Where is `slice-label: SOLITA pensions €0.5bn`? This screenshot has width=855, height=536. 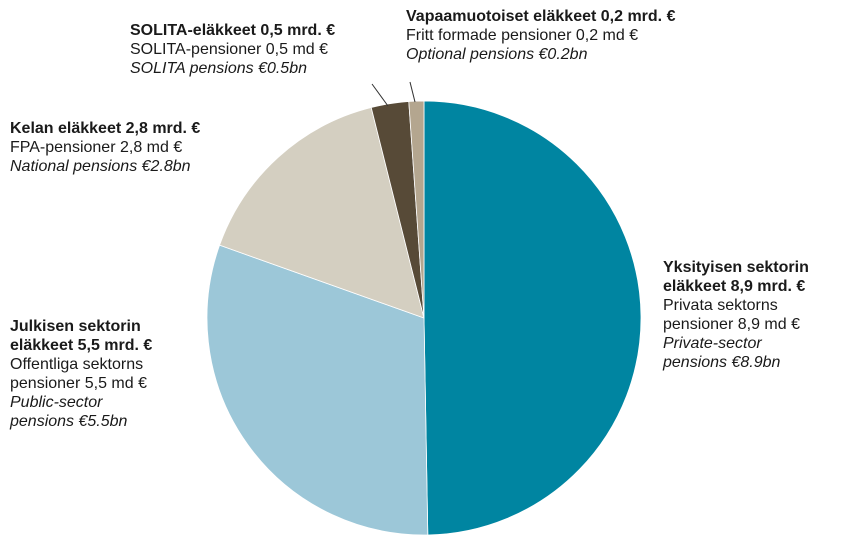
slice-label: SOLITA pensions €0.5bn is located at coordinates (218, 68).